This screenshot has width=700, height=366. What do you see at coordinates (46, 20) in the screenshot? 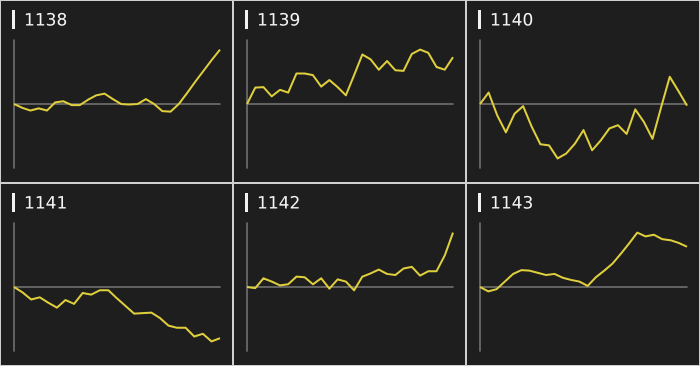
I see `chart-title: 1138` at bounding box center [46, 20].